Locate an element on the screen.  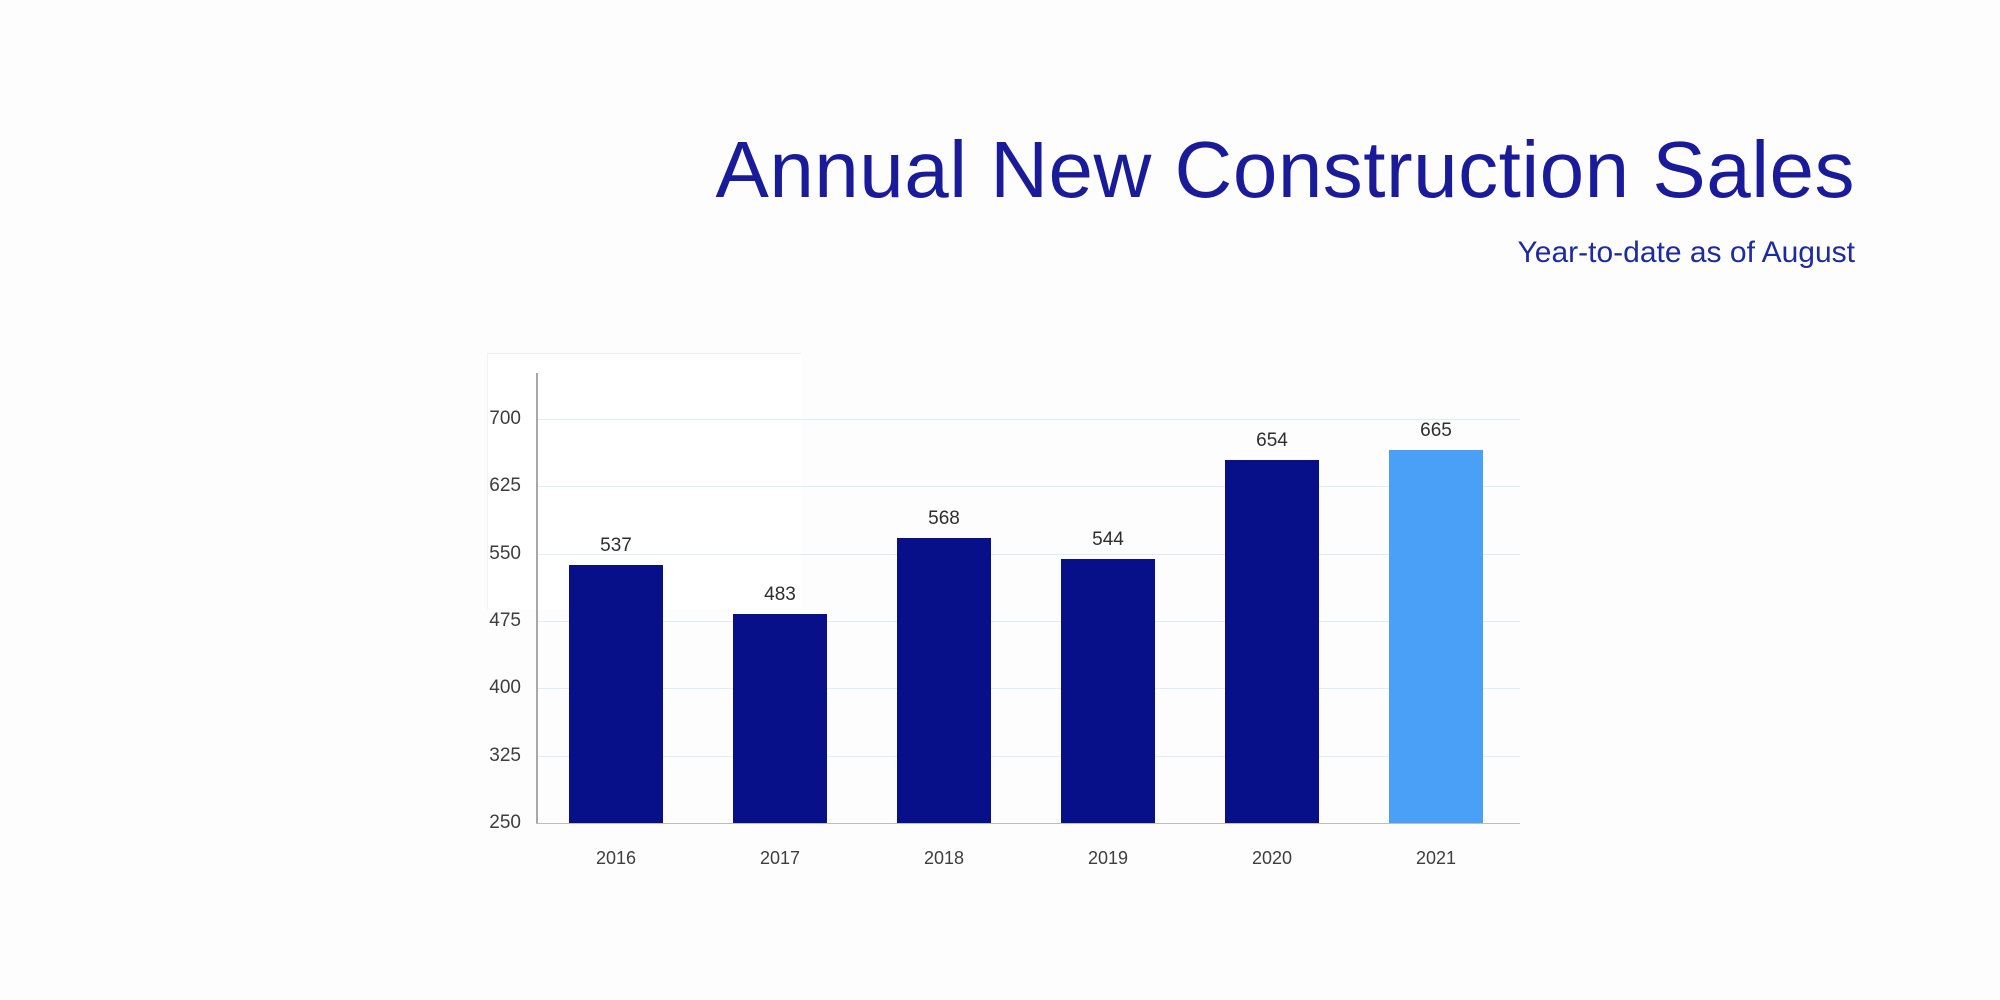
x-axis-baseline is located at coordinates (1028, 823).